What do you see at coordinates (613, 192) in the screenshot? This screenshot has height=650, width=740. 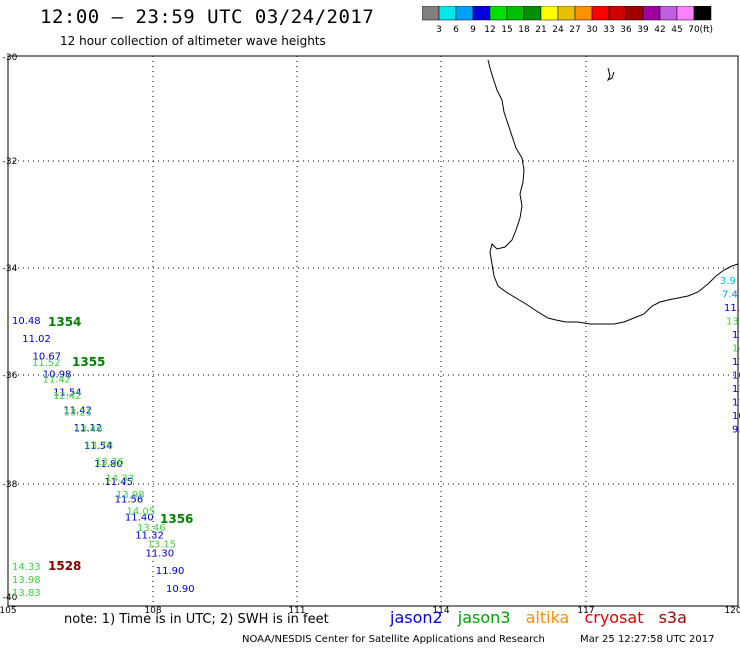 I see `coastline-australia` at bounding box center [613, 192].